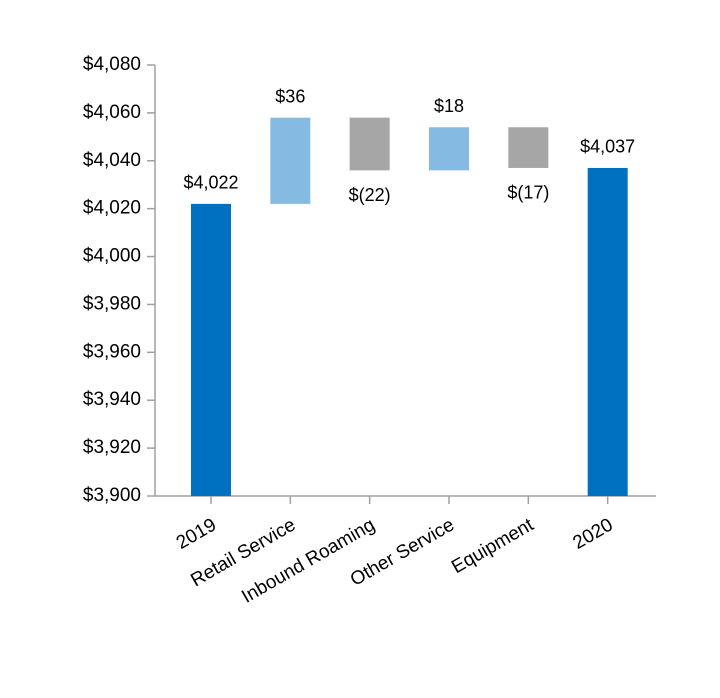 The image size is (720, 698). What do you see at coordinates (370, 195) in the screenshot?
I see `data-label: $(22)` at bounding box center [370, 195].